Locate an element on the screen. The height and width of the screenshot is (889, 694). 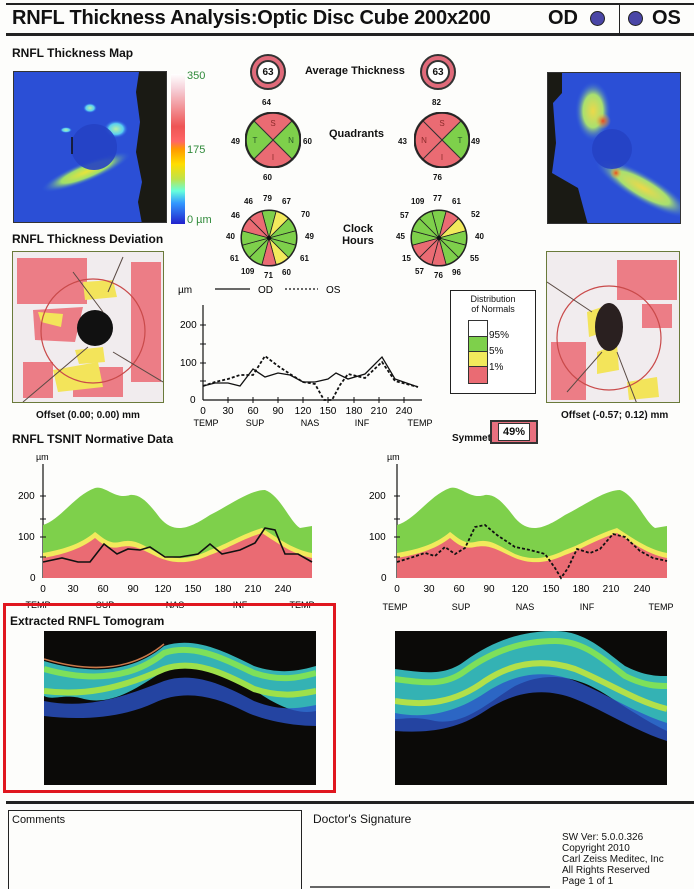
colorbar-tick-175: 175 is located at coordinates (196, 150).